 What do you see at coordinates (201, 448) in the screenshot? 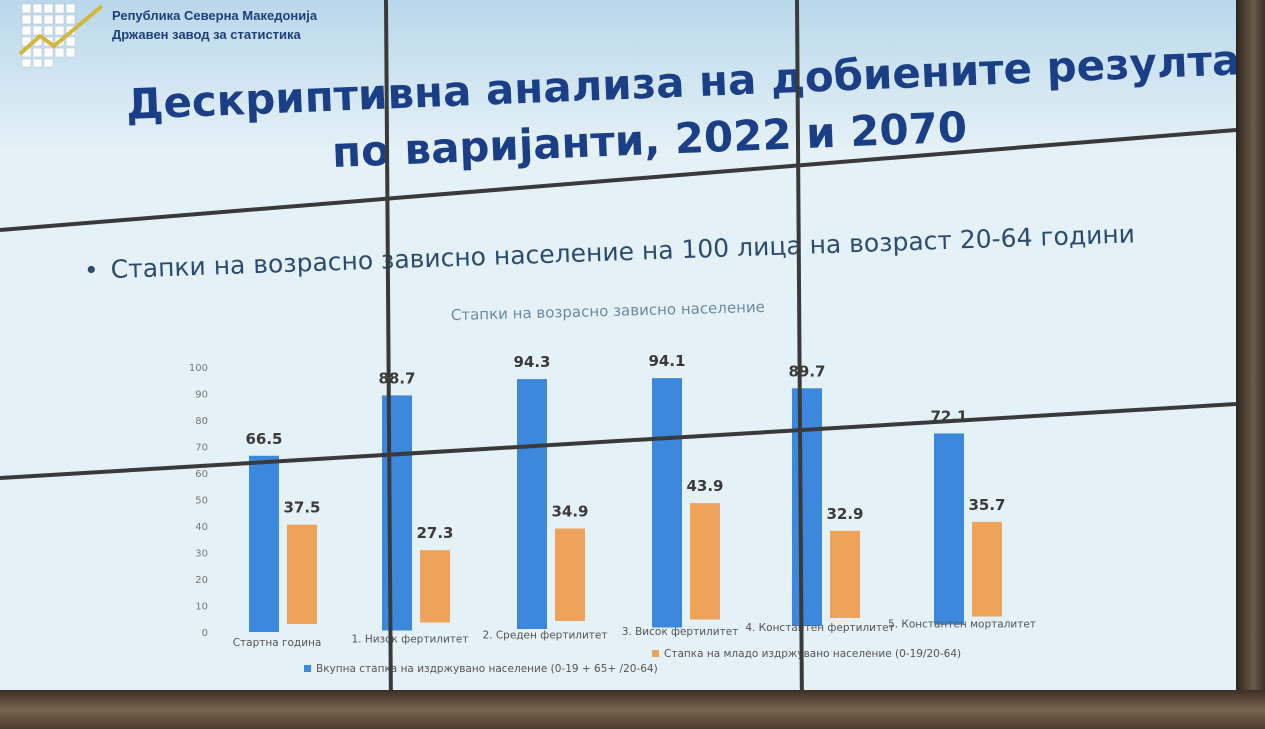
I see `y-tick-label: 70` at bounding box center [201, 448].